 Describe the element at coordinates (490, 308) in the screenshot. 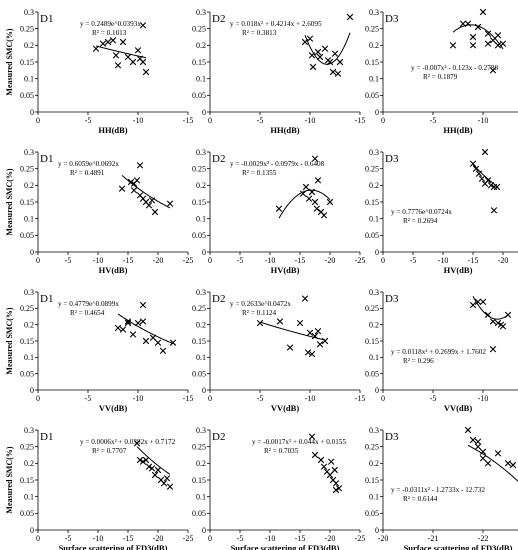

I see `trend-line` at that location.